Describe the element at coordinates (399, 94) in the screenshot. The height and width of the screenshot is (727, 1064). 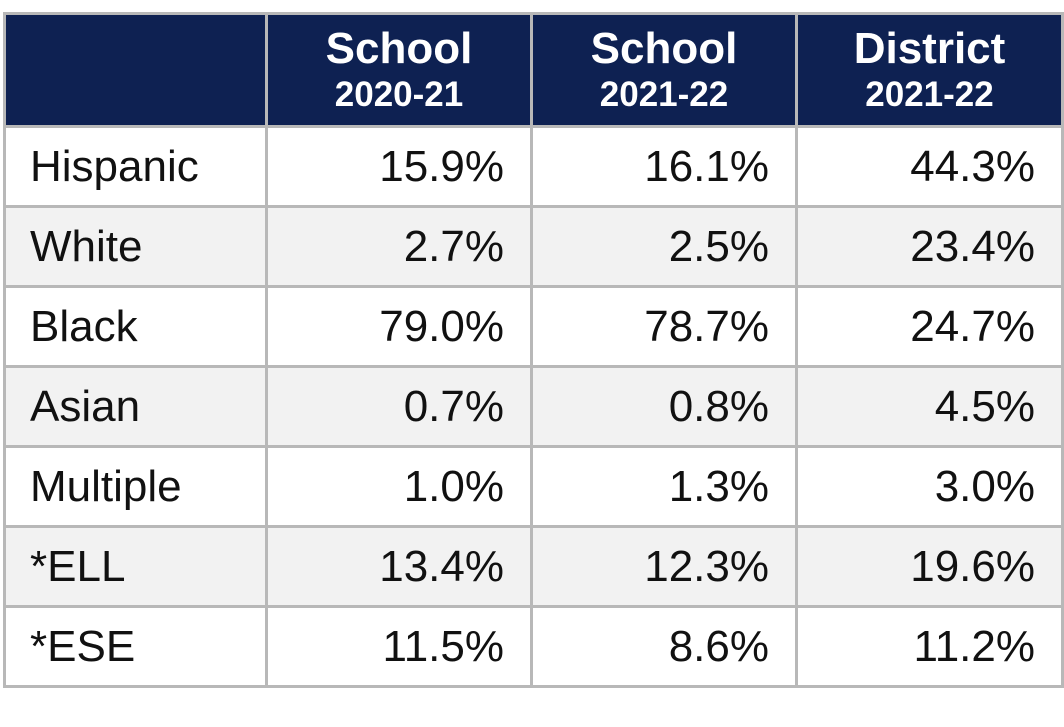
I see `column-period: 2020-21` at that location.